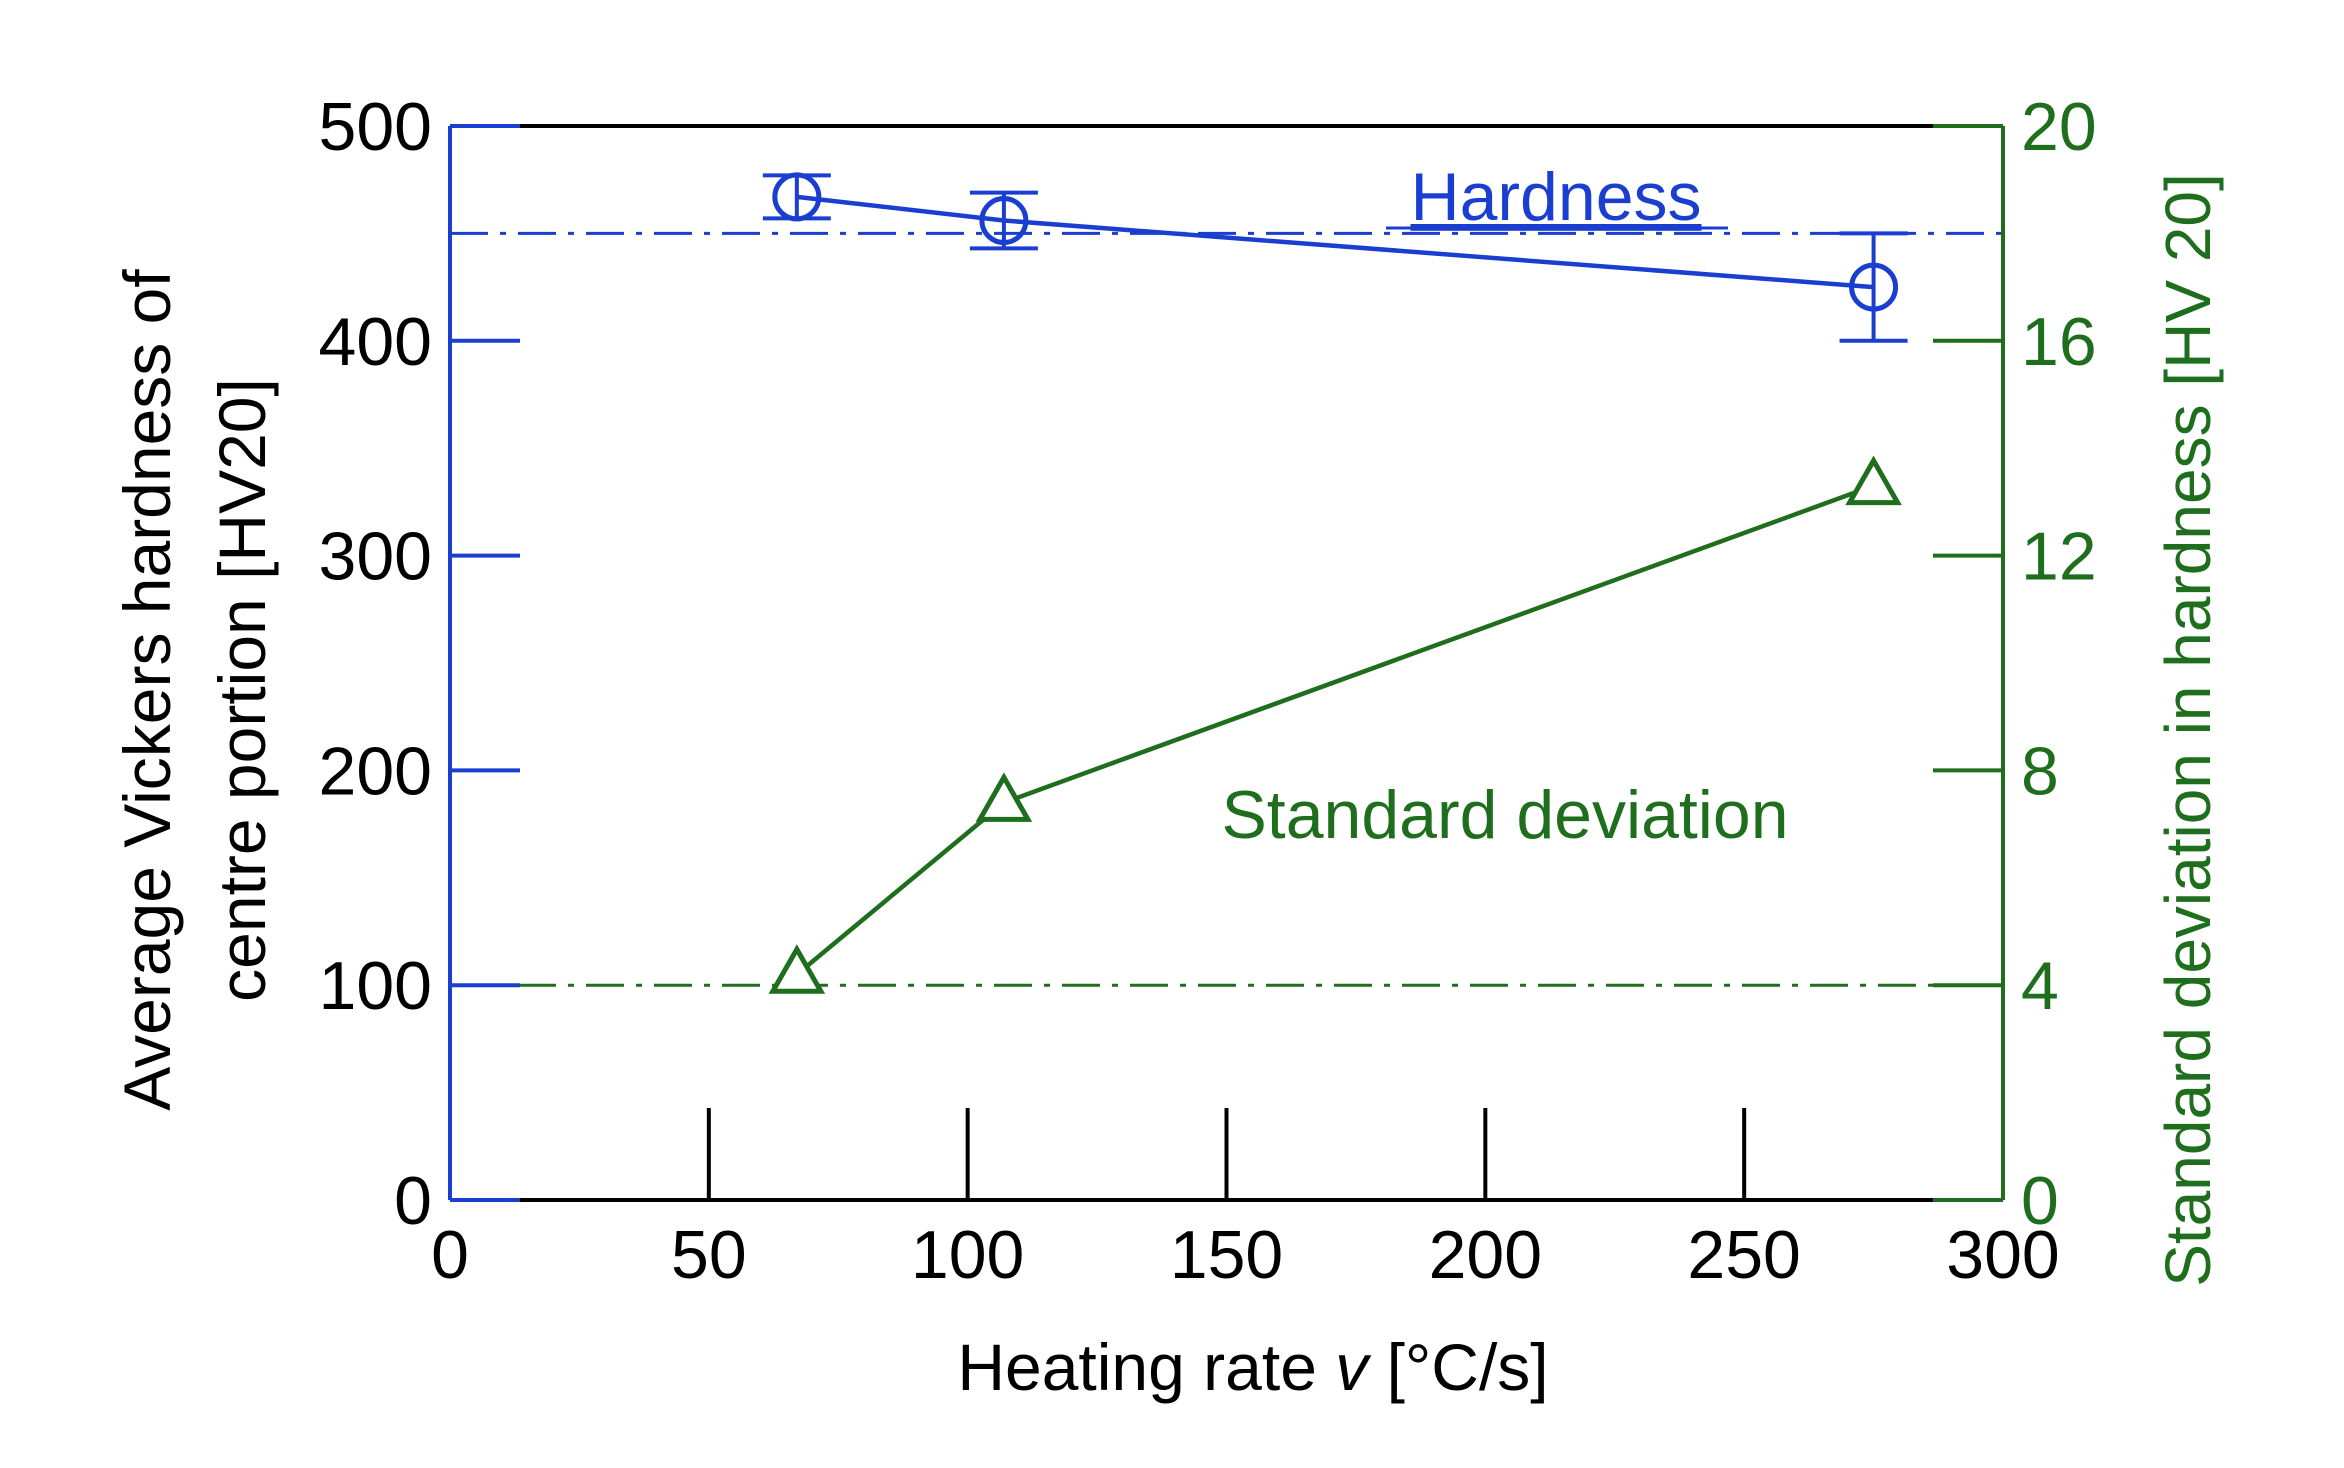  What do you see at coordinates (1458, 1367) in the screenshot?
I see `x-axis-label-unit: [°C/s]` at bounding box center [1458, 1367].